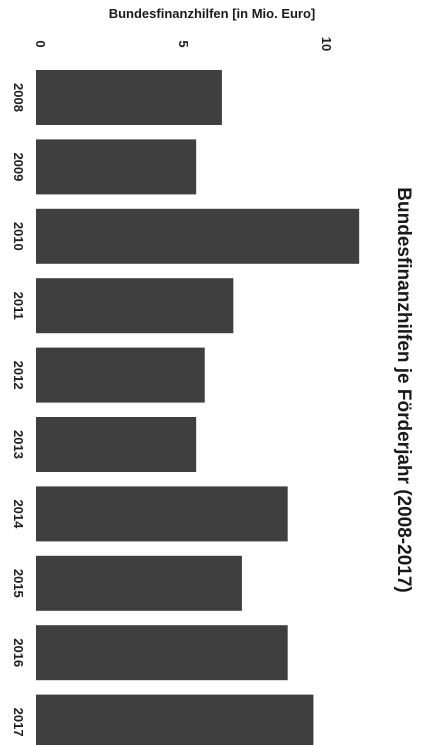 The image size is (425, 745). What do you see at coordinates (40, 43) in the screenshot?
I see `value-axis-tick-label: 0` at bounding box center [40, 43].